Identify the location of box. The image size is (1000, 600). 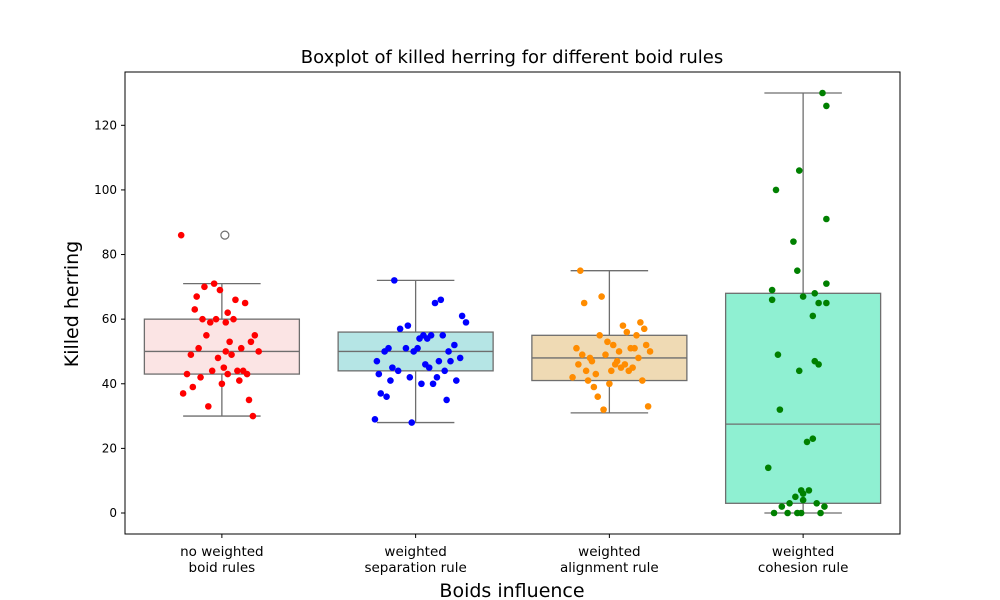
(803, 398).